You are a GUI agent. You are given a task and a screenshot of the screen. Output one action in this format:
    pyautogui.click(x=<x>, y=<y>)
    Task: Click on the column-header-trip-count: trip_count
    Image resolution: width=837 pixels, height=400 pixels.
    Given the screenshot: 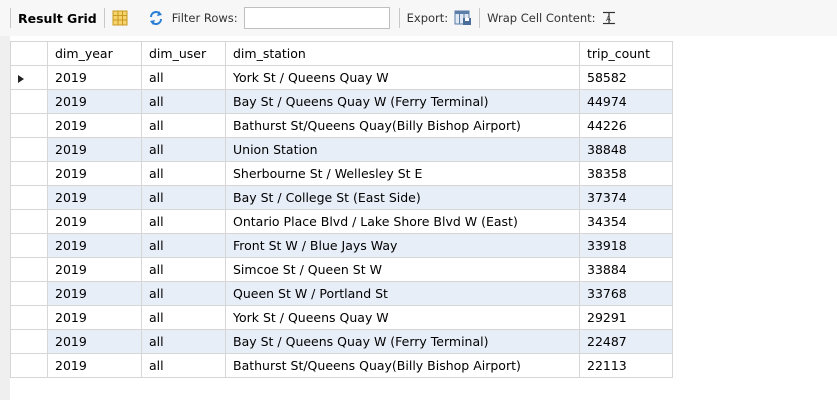 What is the action you would take?
    pyautogui.click(x=626, y=53)
    